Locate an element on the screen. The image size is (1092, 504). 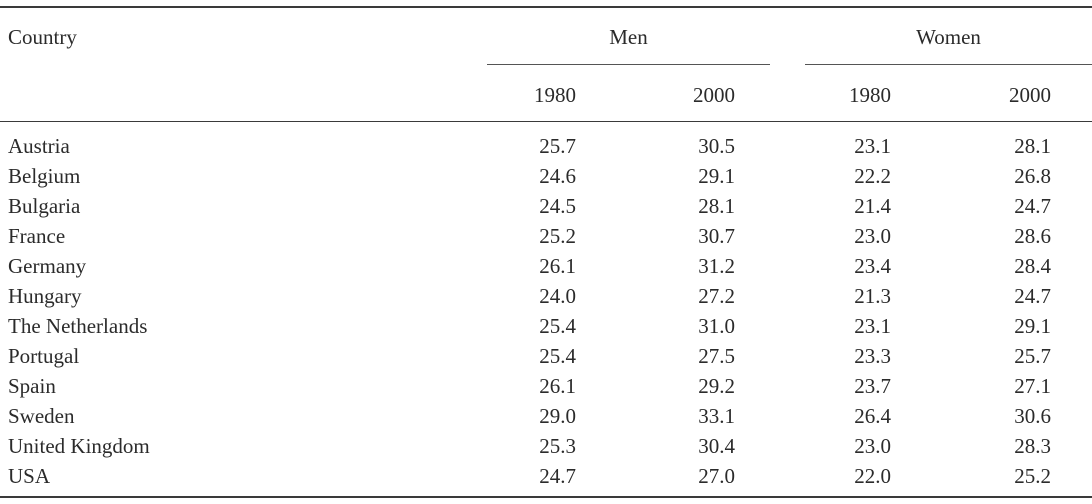
table-row: Bulgaria 24.5 28.1 21.4 24.7 is located at coordinates (546, 207).